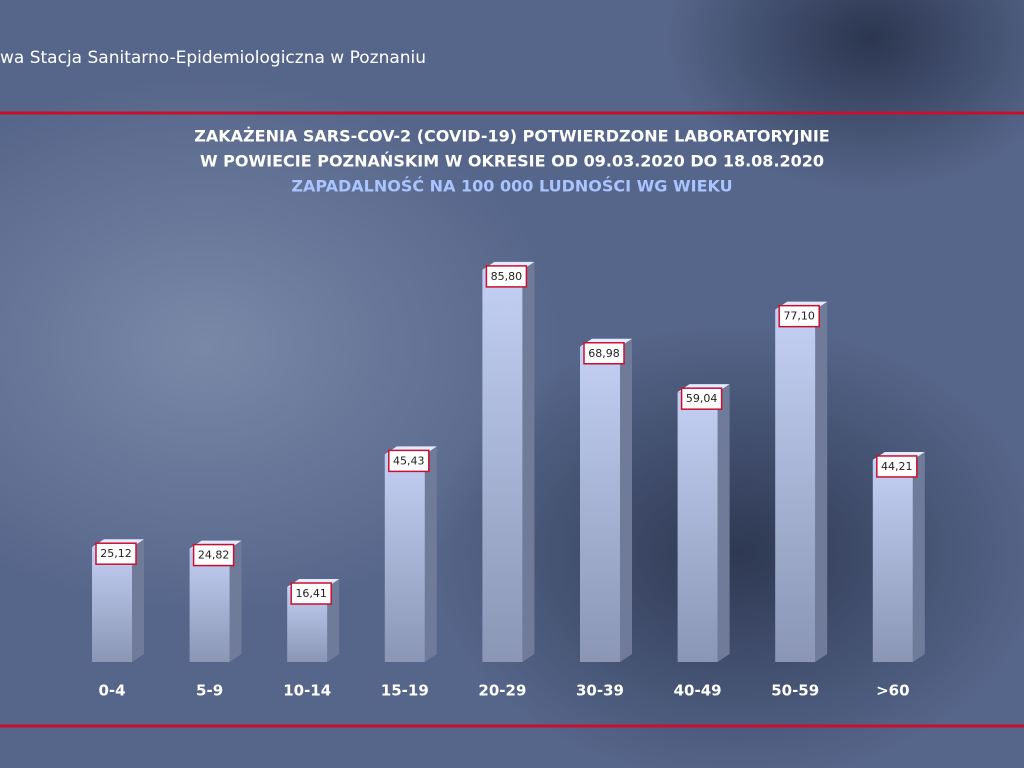 This screenshot has height=768, width=1024. Describe the element at coordinates (600, 691) in the screenshot. I see `x-tick-label: 30-39` at that location.